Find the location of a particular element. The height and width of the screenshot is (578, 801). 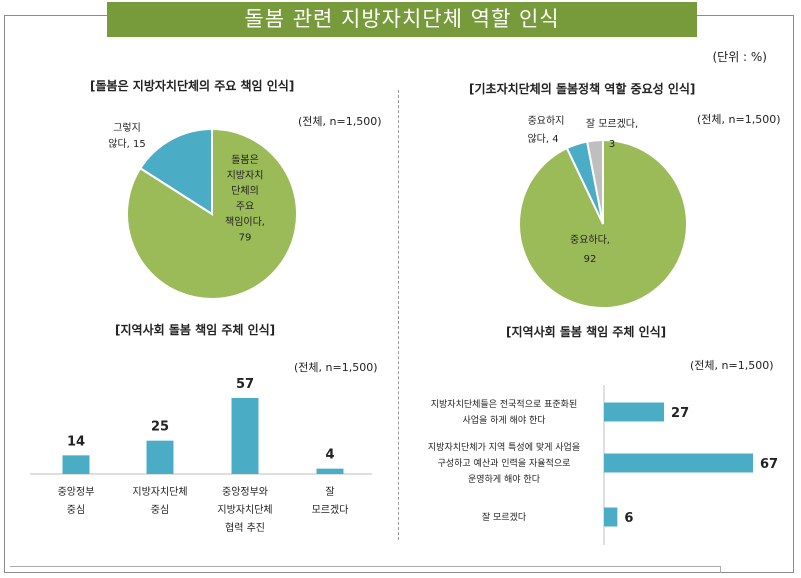

vbar-category-label: 중앙정부 is located at coordinates (76, 492).